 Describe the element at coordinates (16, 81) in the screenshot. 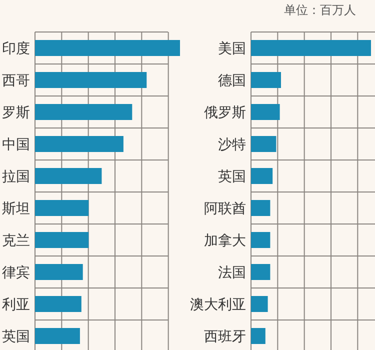

I see `y-tick-label: 西哥` at that location.